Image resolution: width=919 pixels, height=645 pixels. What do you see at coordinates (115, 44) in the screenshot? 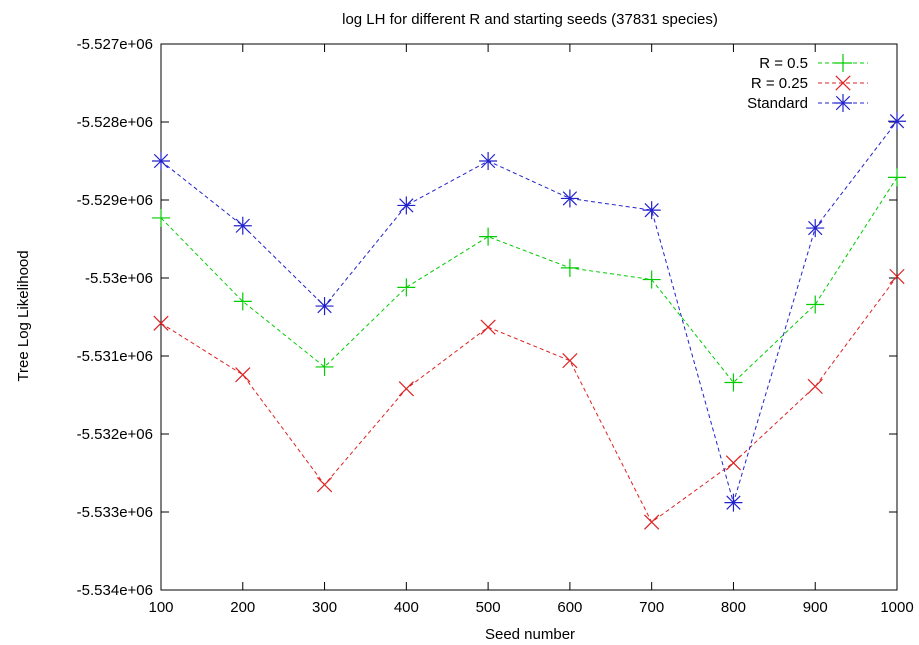
I see `y-tick-label: -5.527e+06` at bounding box center [115, 44].